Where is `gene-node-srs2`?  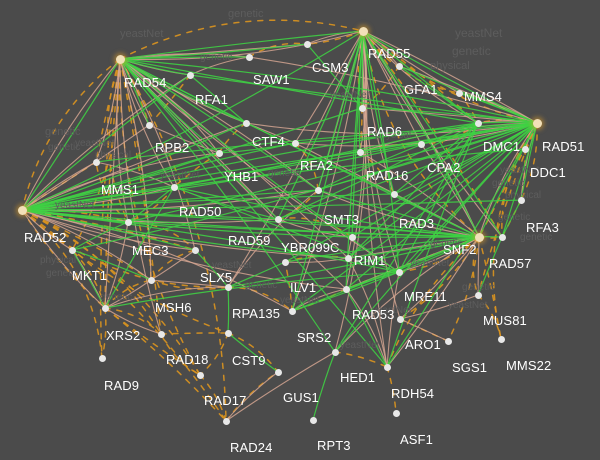 gene-node-srs2 is located at coordinates (292, 311).